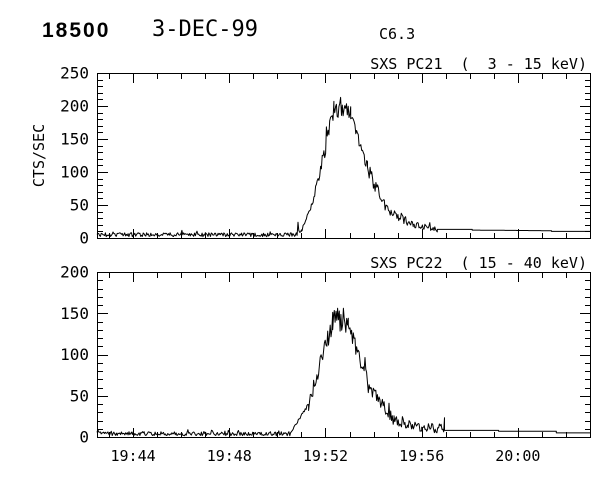 Image resolution: width=600 pixels, height=480 pixels. What do you see at coordinates (76, 30) in the screenshot?
I see `sequence-number: 18500` at bounding box center [76, 30].